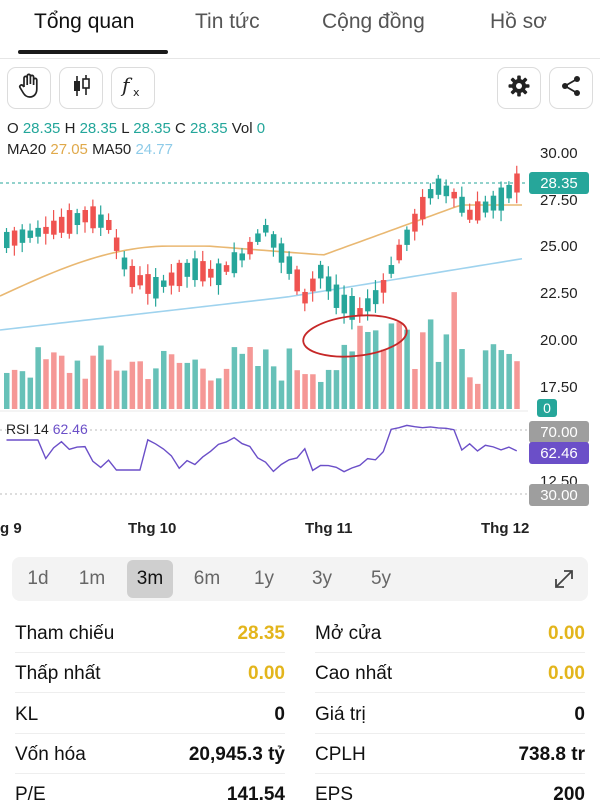 This screenshot has height=806, width=600. Describe the element at coordinates (373, 21) in the screenshot. I see `tab-community: Cộng đồng` at that location.